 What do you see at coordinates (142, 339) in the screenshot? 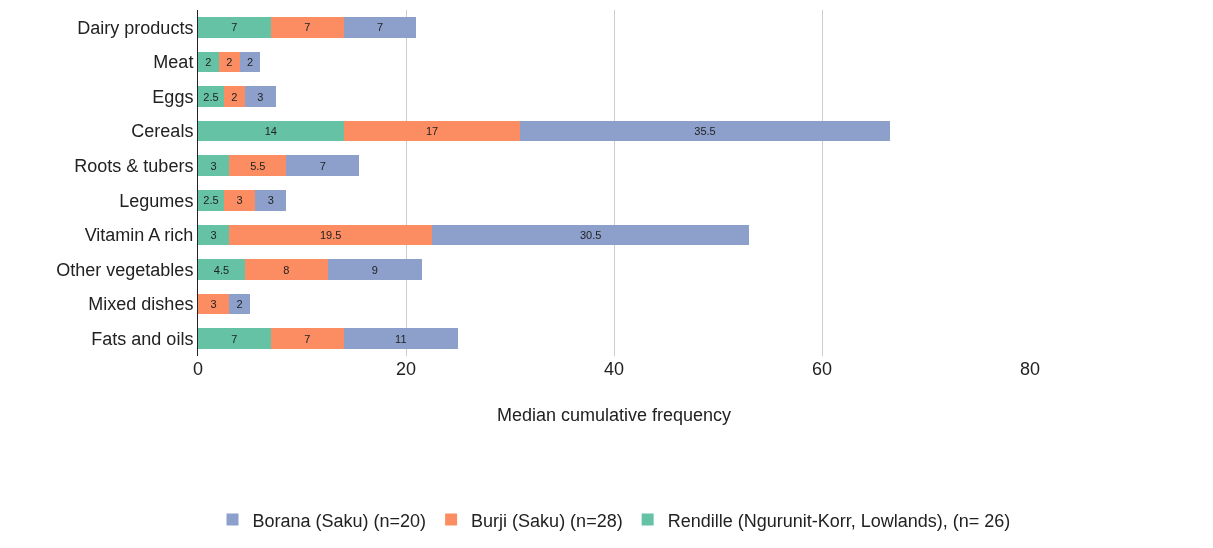
I see `y-tick-label: Fats and oils` at bounding box center [142, 339].